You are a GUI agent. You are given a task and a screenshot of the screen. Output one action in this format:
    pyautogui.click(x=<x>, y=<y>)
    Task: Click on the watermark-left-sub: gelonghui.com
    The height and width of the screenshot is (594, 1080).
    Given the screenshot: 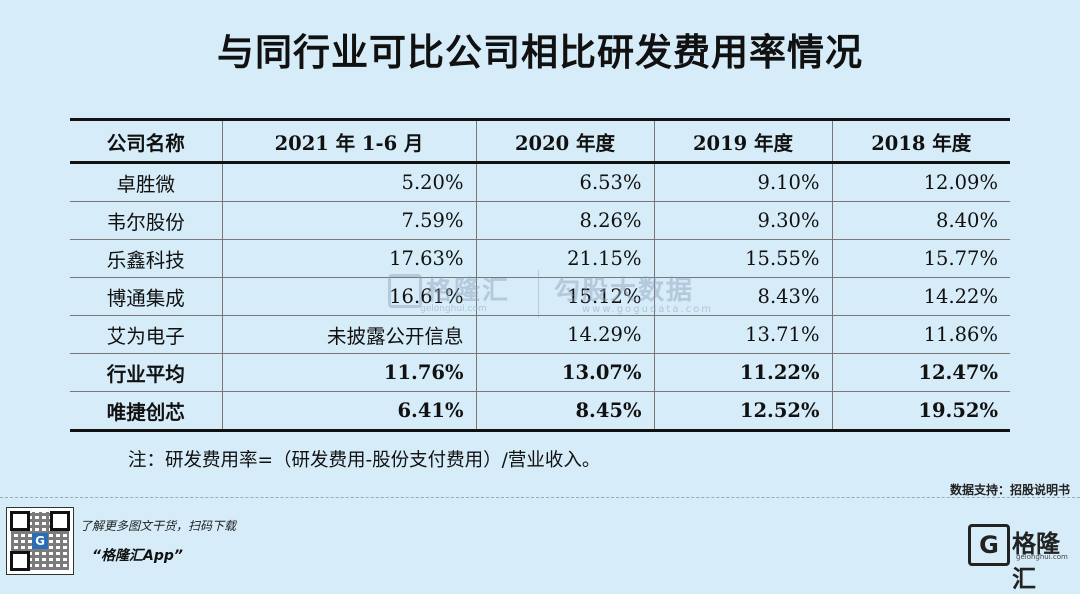 What is the action you would take?
    pyautogui.click(x=453, y=309)
    